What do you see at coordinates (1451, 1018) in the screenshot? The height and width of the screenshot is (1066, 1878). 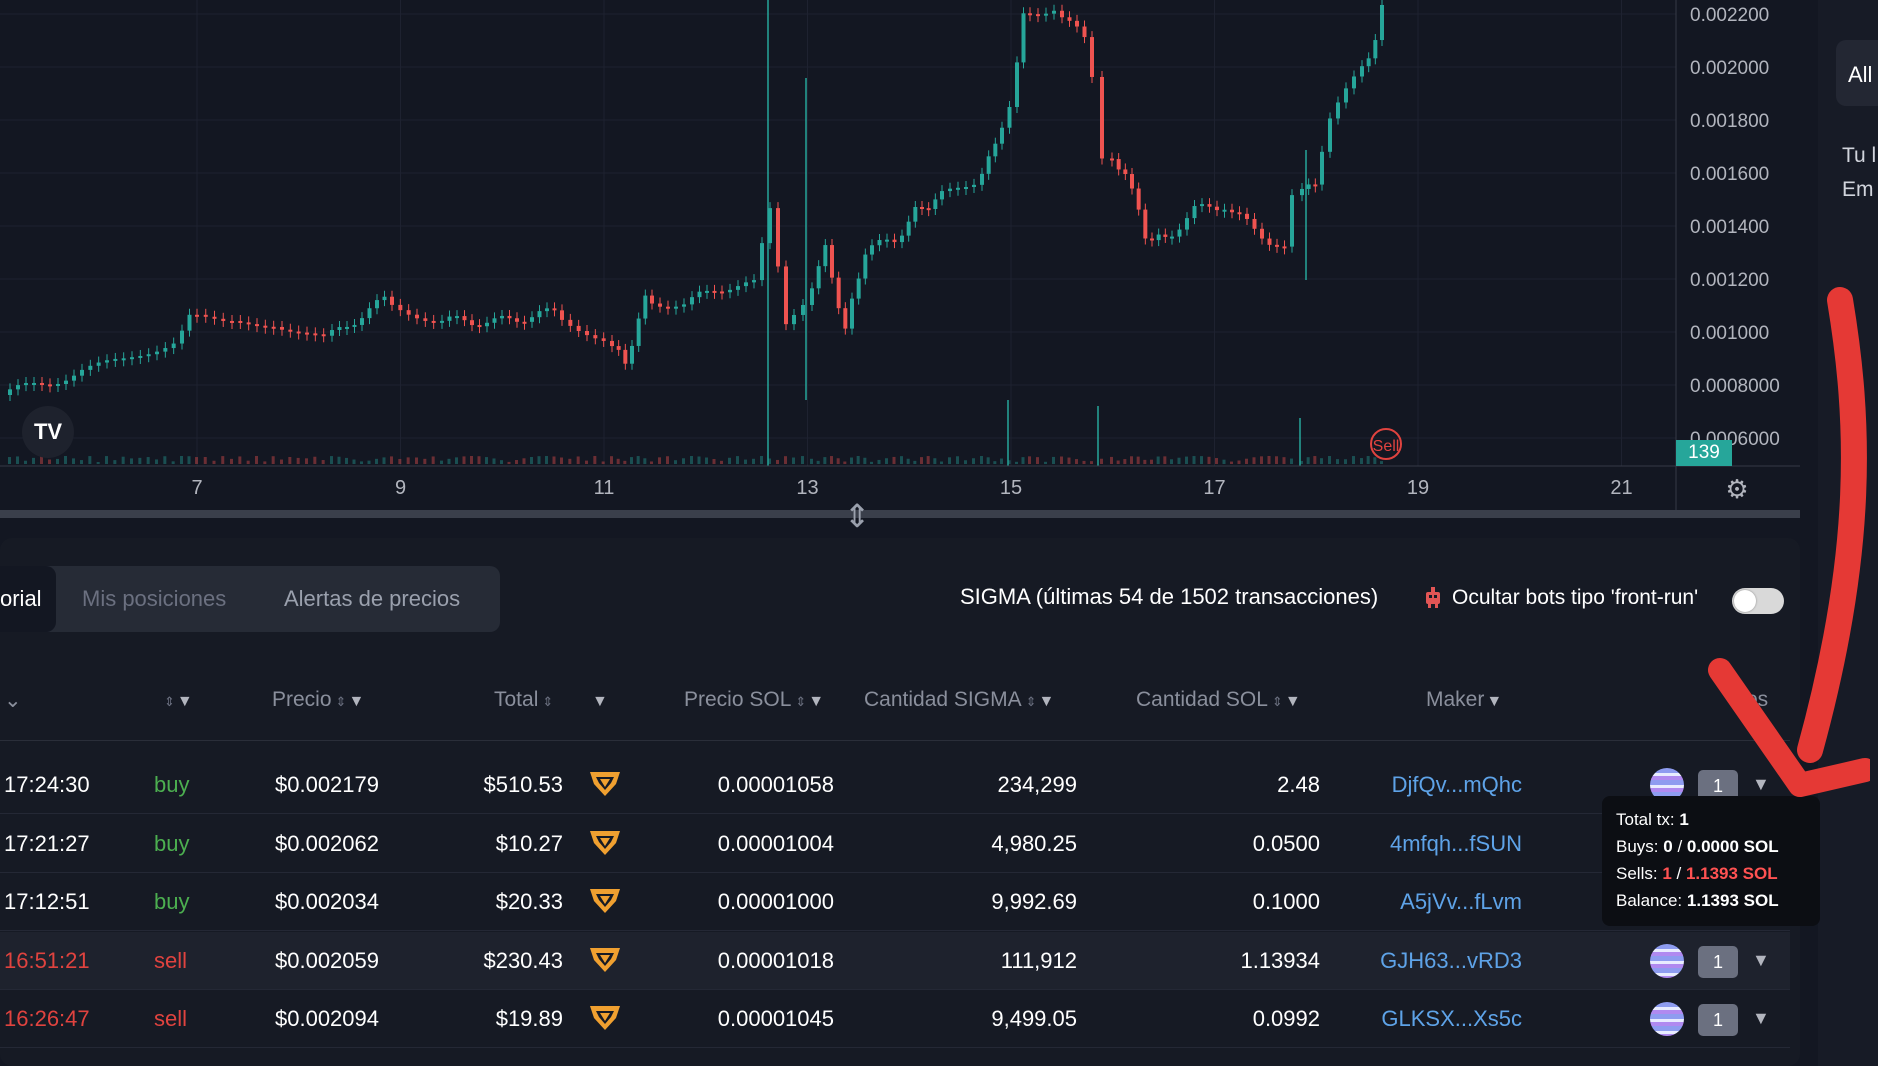 I see `row-maker-link: GLKSX...Xs5c` at bounding box center [1451, 1018].